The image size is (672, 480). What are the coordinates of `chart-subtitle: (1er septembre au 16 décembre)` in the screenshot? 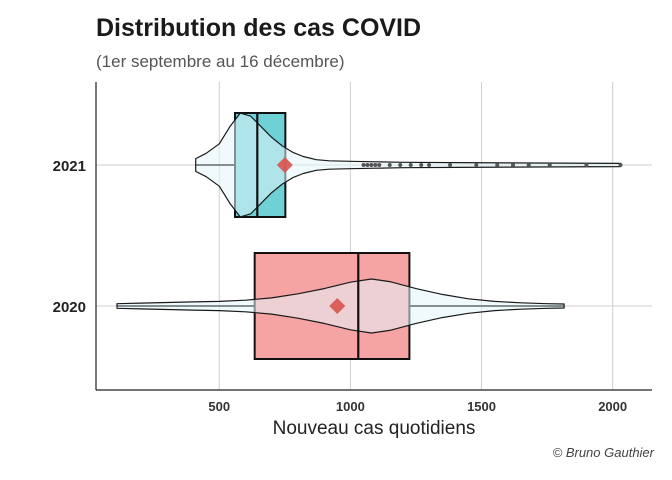 It's located at (220, 61).